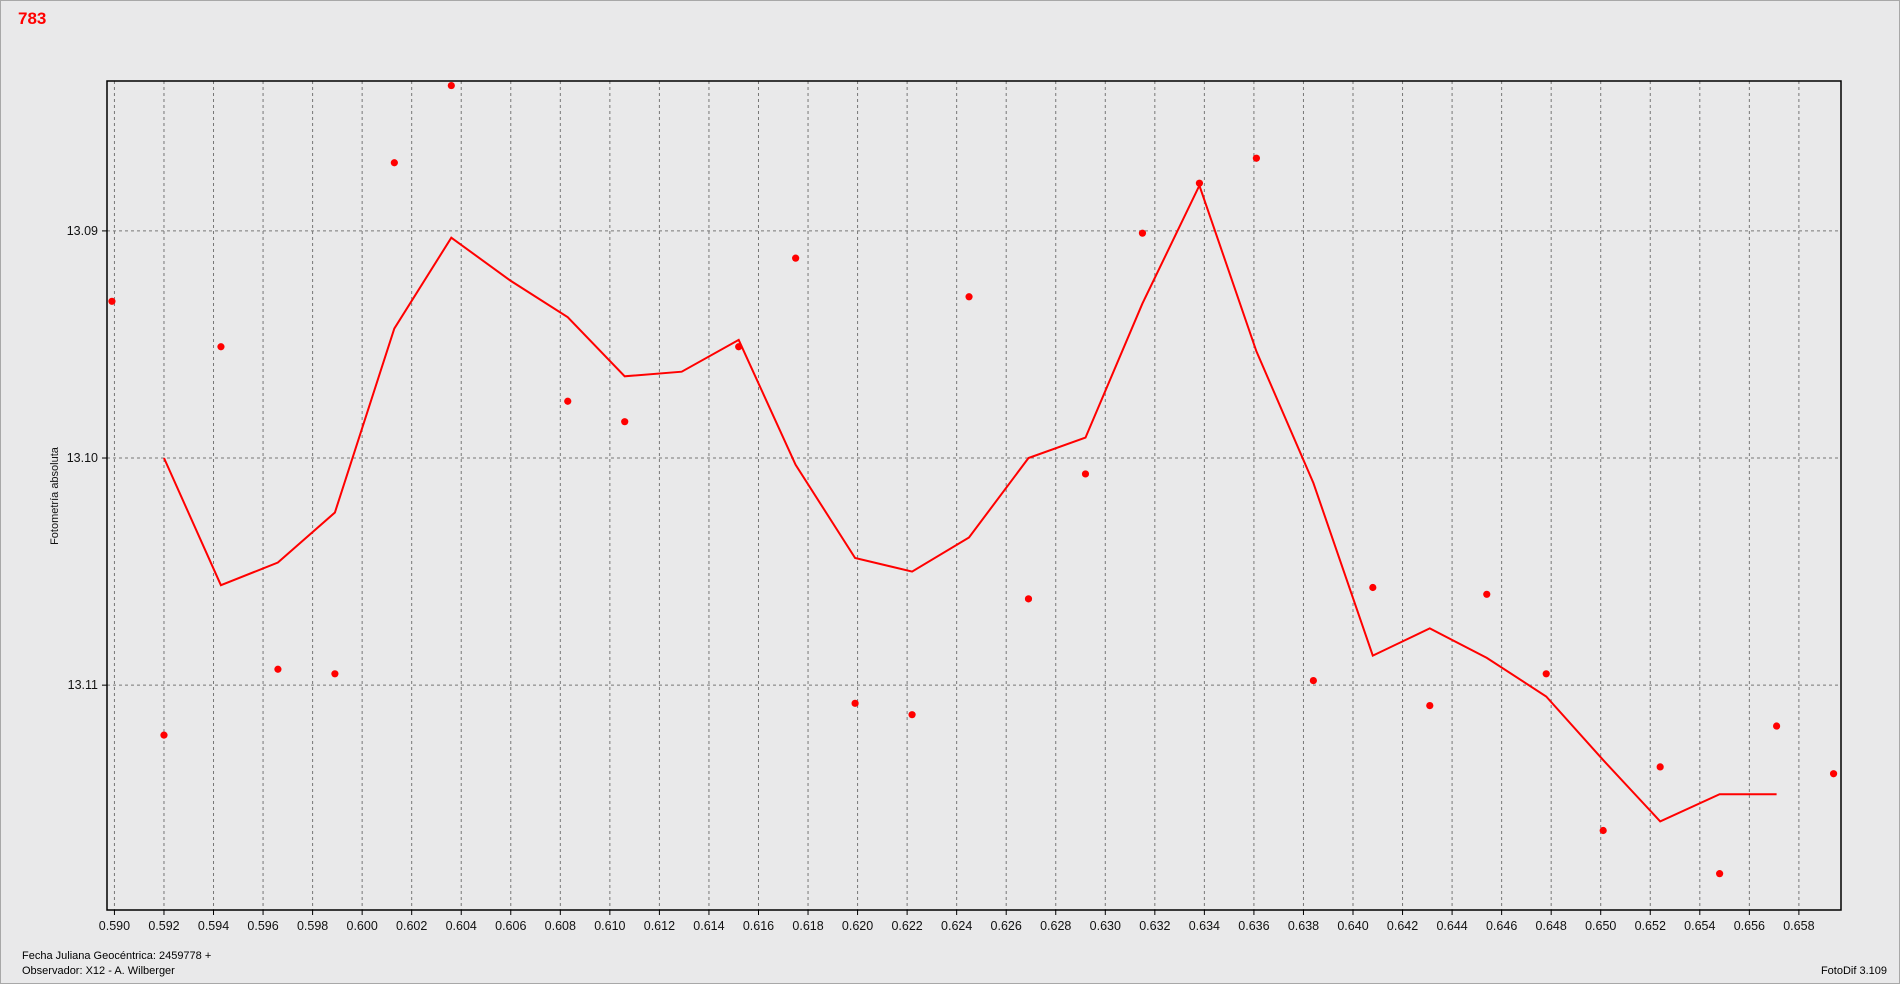 Image resolution: width=1900 pixels, height=984 pixels. What do you see at coordinates (1551, 926) in the screenshot?
I see `x-tick-label: 0.648` at bounding box center [1551, 926].